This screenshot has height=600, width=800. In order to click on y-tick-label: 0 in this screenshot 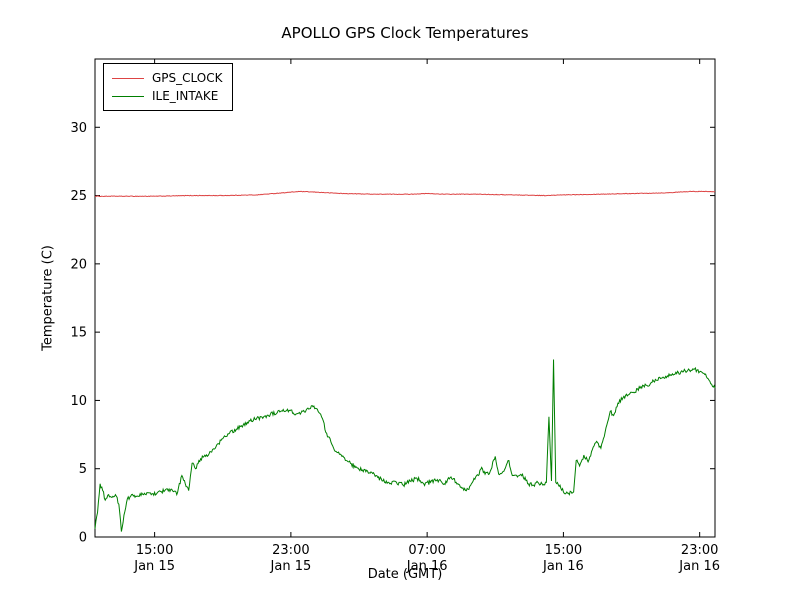, I will do `click(83, 538)`.